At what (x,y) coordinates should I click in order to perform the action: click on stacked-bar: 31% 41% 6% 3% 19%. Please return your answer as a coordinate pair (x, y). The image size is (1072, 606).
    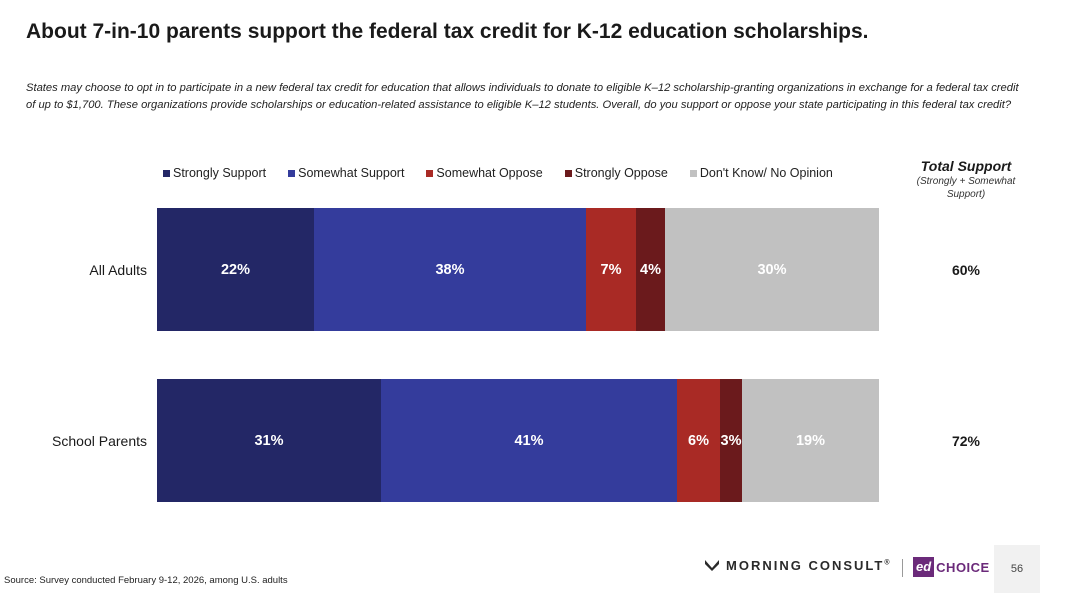
    Looking at the image, I should click on (518, 440).